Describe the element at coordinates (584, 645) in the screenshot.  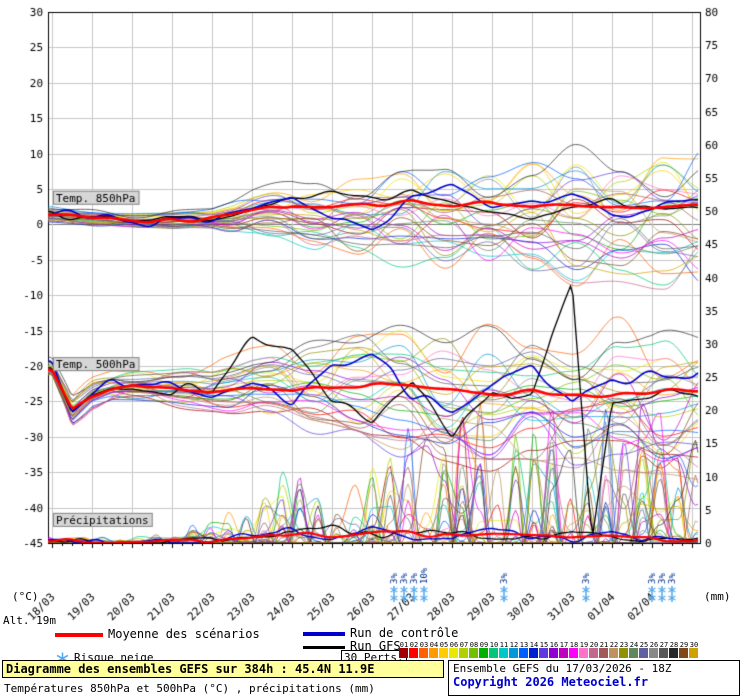
I see `pert-number: 19` at that location.